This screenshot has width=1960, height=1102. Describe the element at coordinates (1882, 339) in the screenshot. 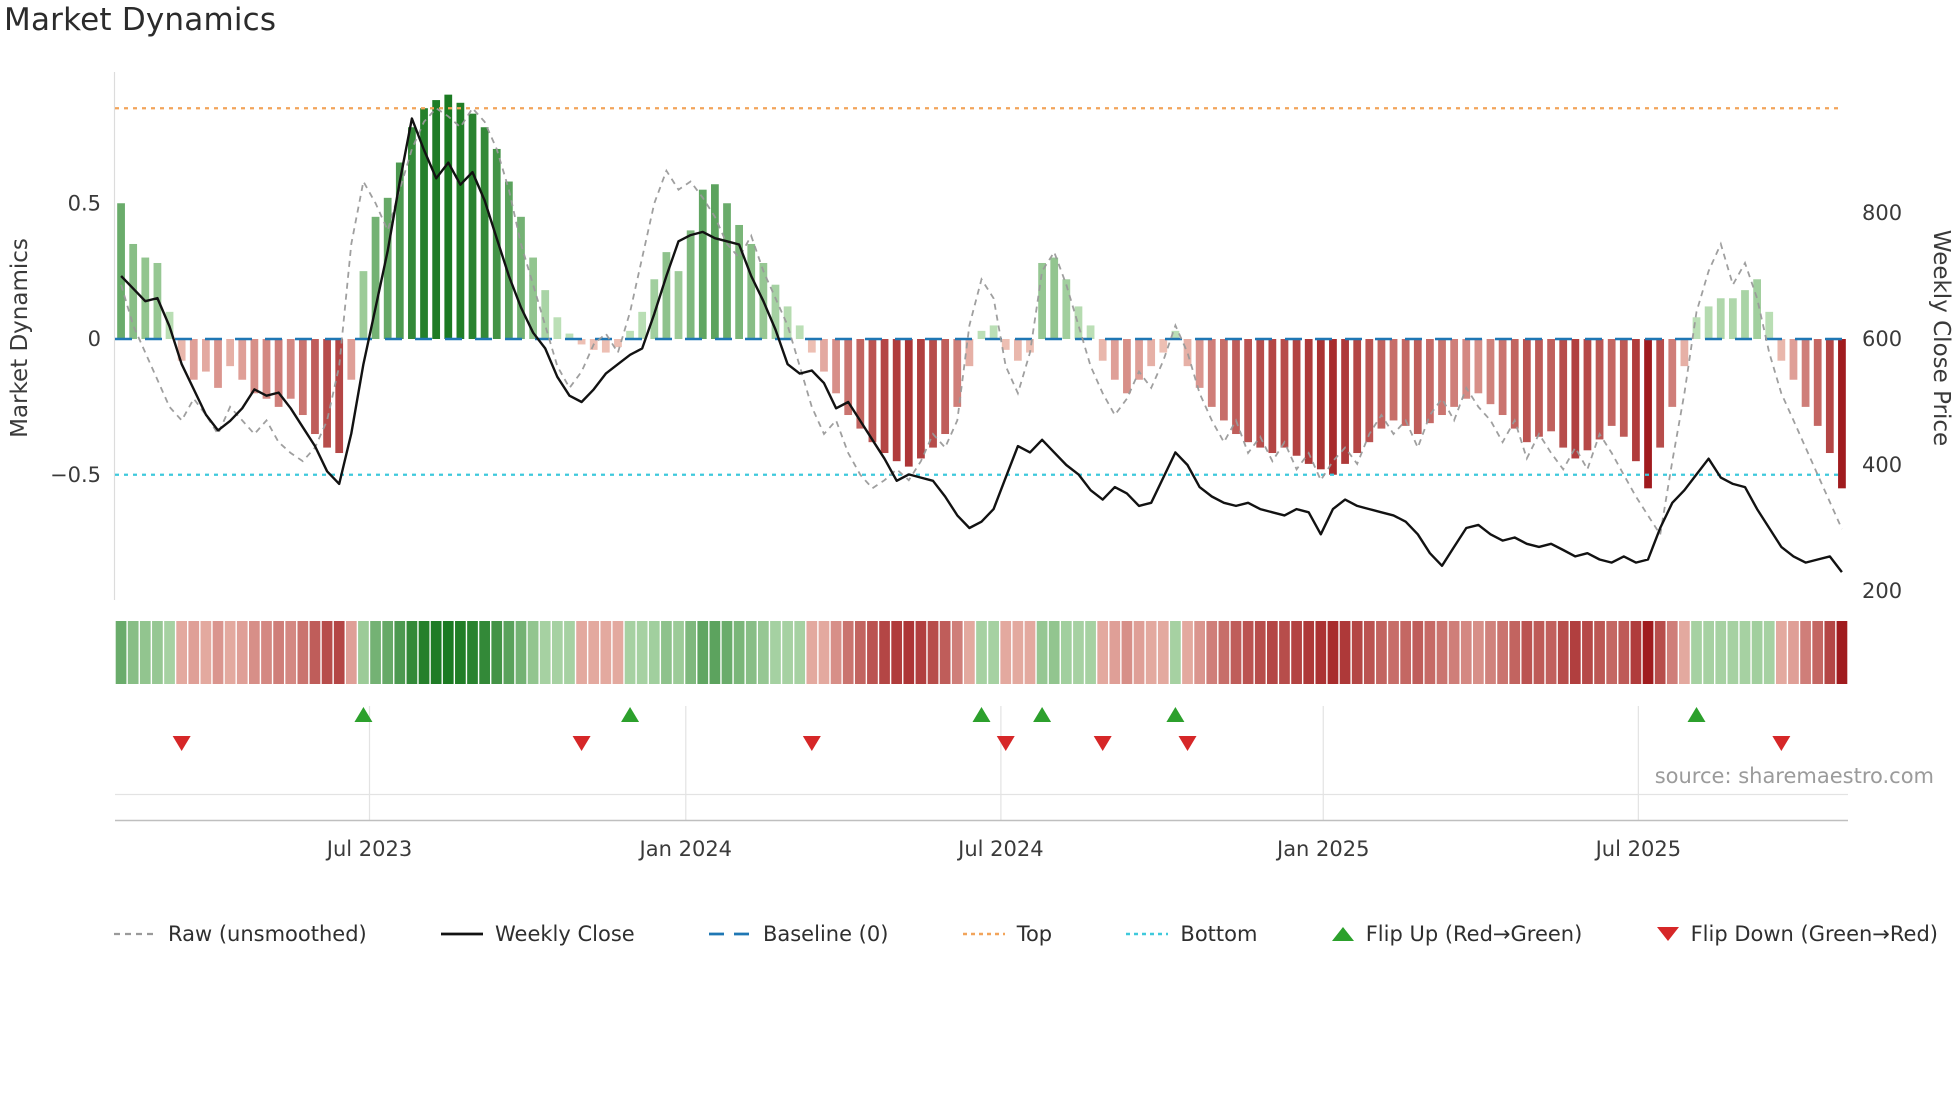

I see `right-tick-label: 600` at that location.